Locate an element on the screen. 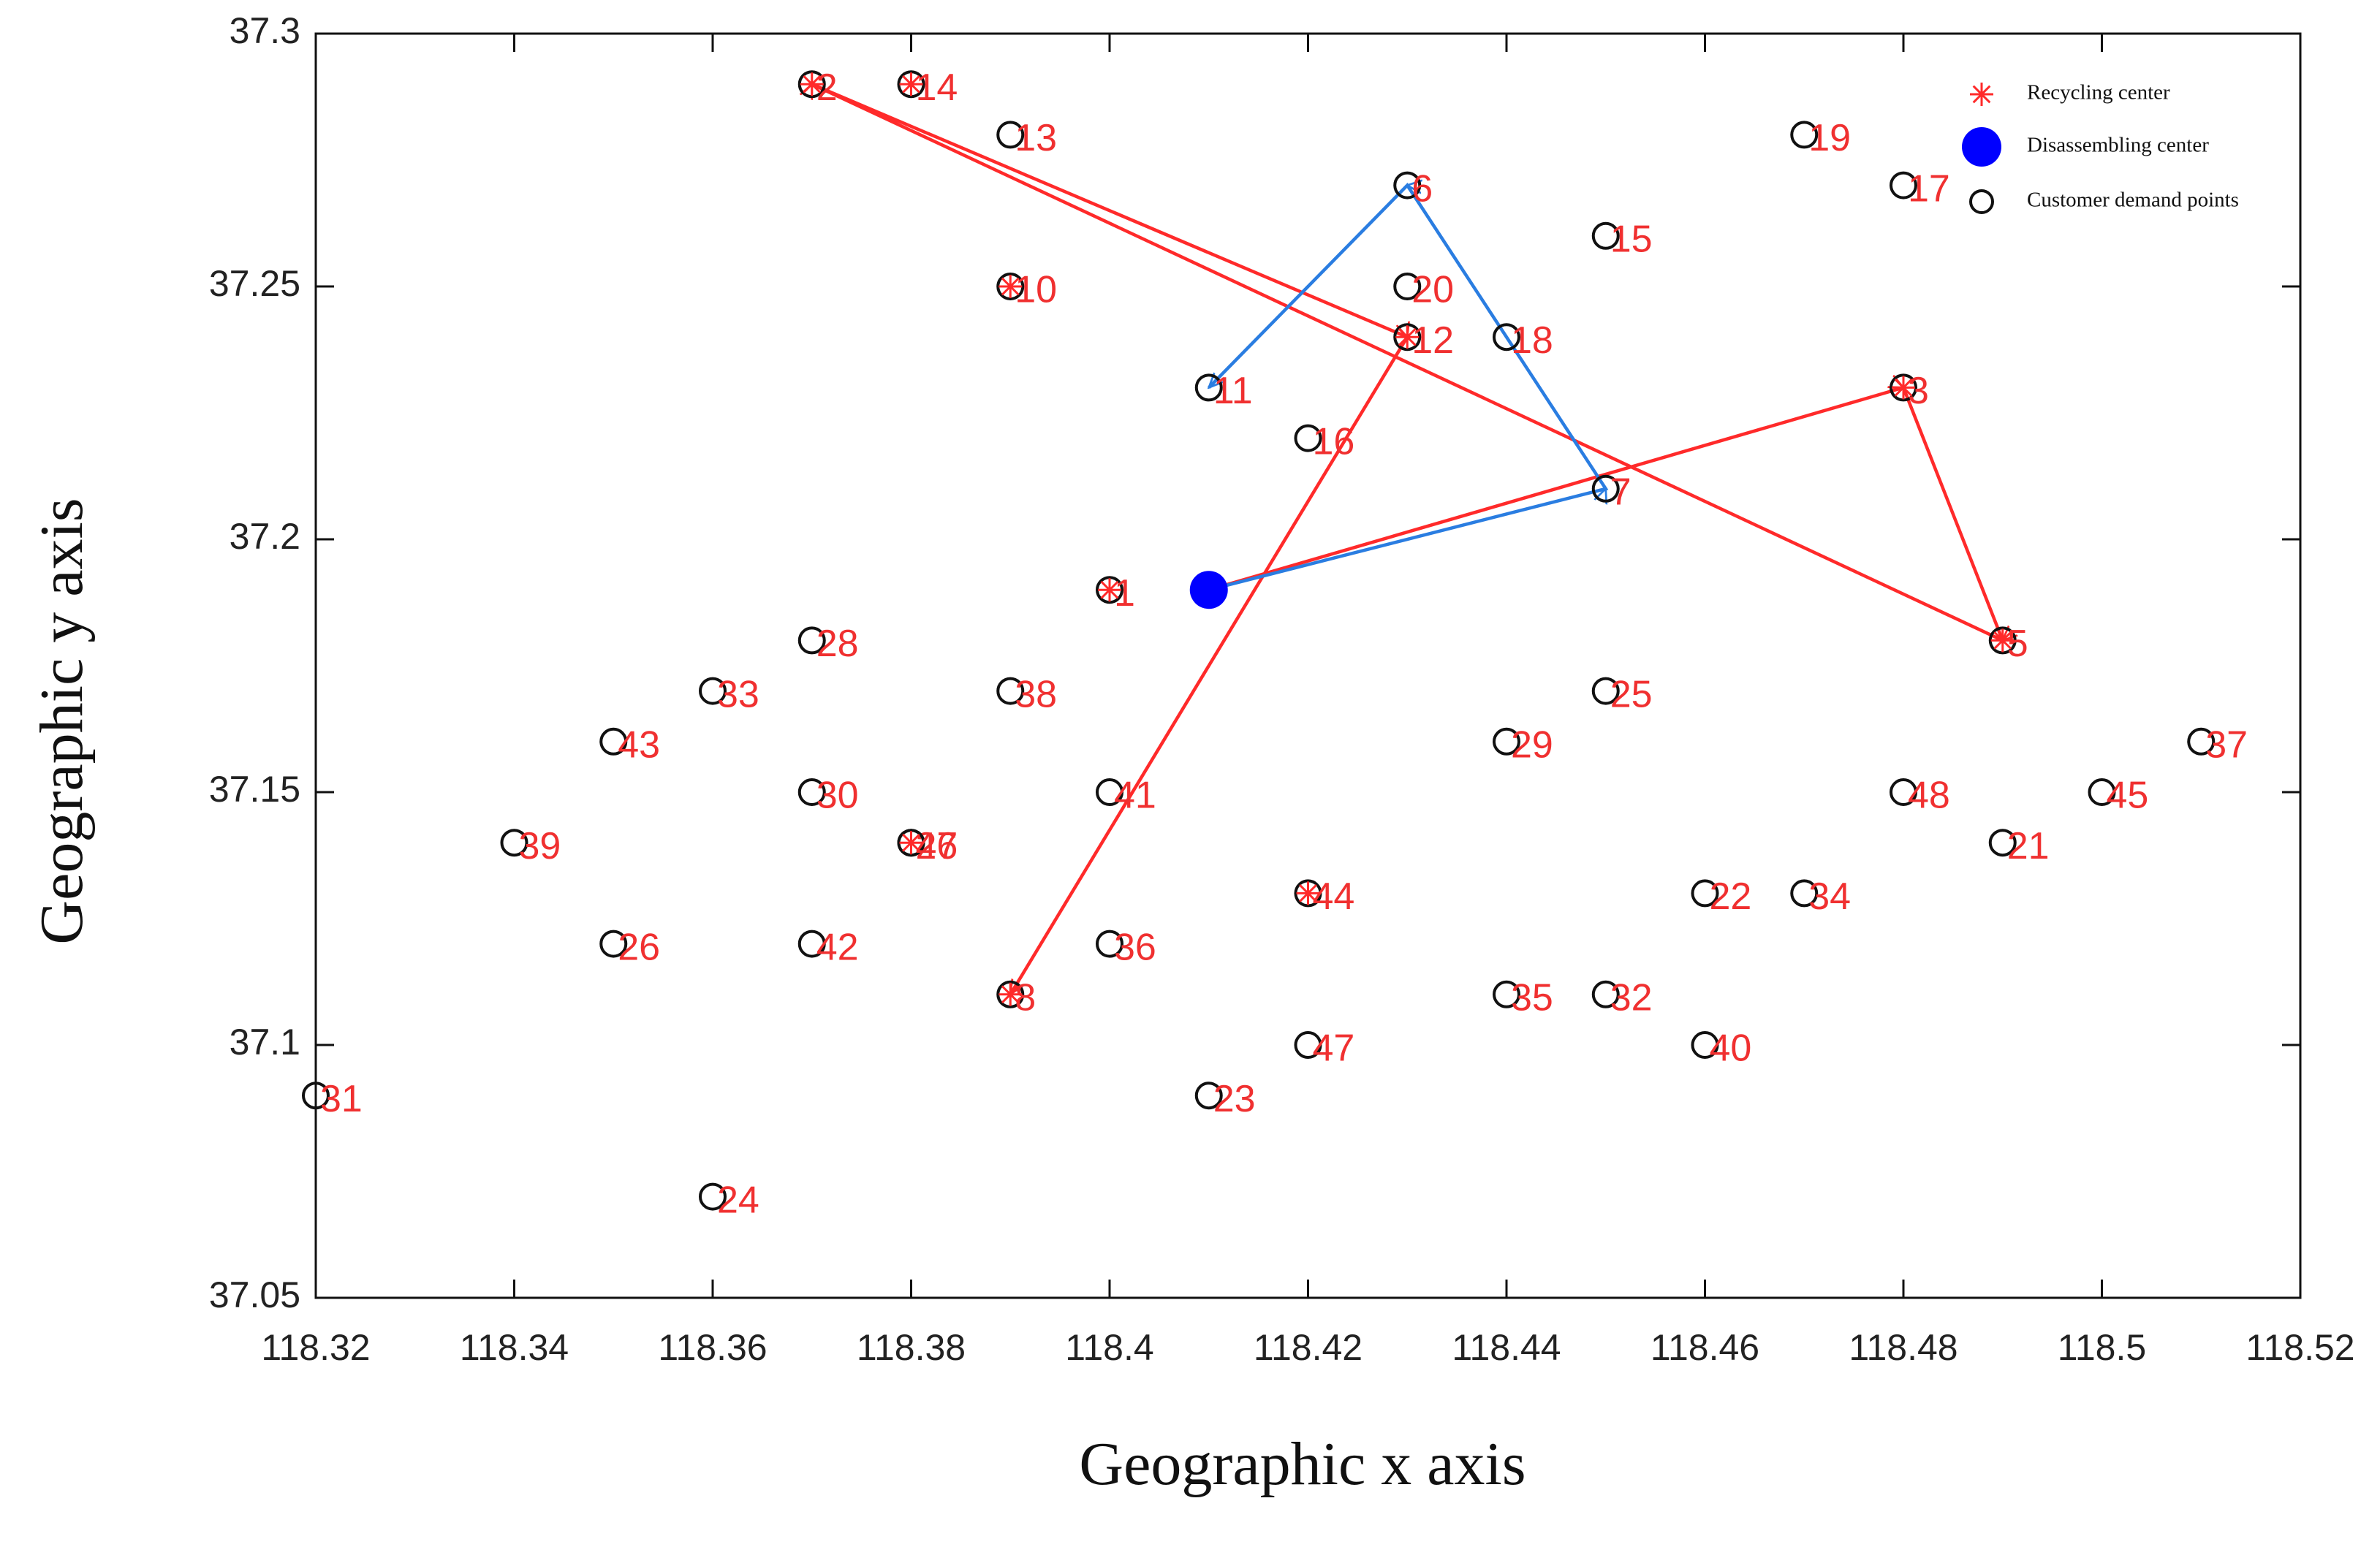 This screenshot has height=1547, width=2380. point-label: 10 is located at coordinates (1036, 290).